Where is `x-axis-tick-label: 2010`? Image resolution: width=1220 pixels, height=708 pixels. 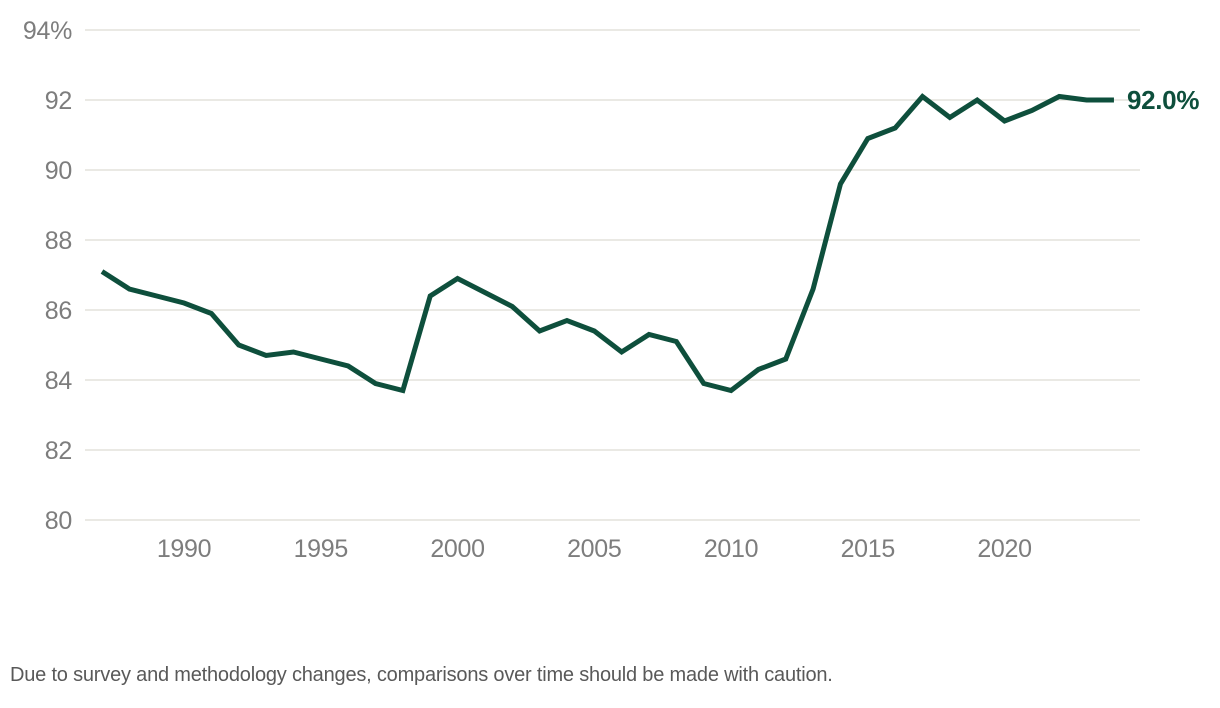
x-axis-tick-label: 2010 is located at coordinates (731, 549).